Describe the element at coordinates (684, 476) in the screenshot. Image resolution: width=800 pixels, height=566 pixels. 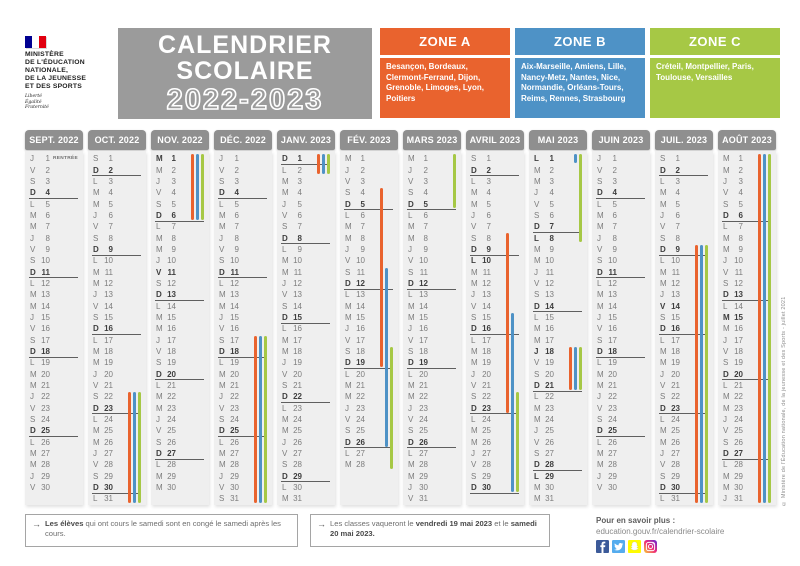
I see `day-row: S 29` at that location.